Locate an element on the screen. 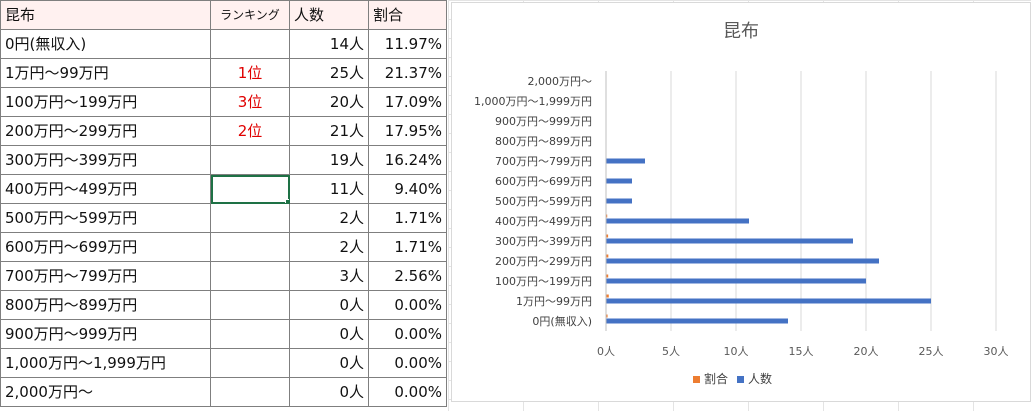  table-row: 400万円～499万円 11人 9.40% is located at coordinates (223, 189).